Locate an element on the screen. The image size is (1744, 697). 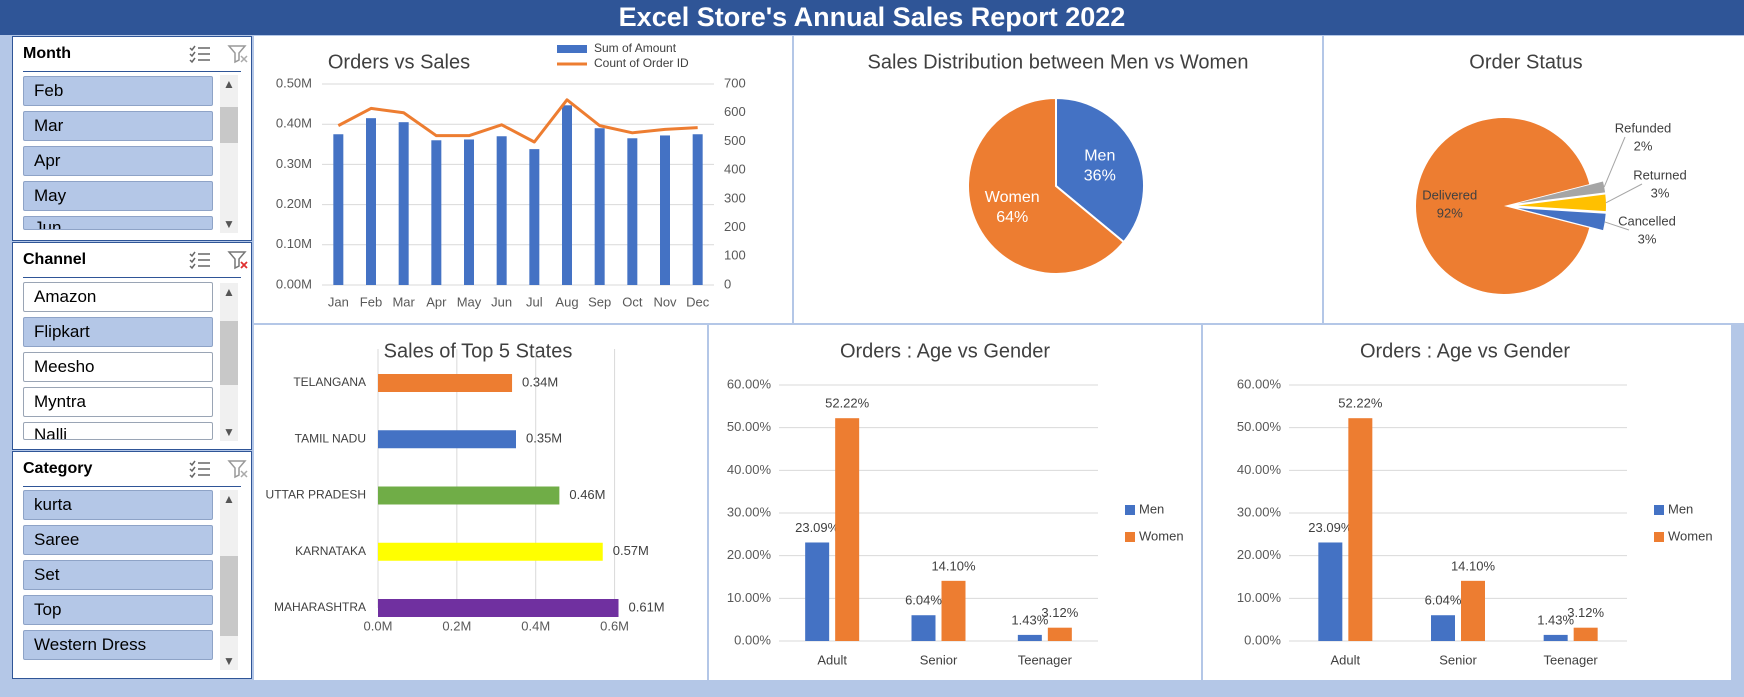
y-tick-label: 20.00% is located at coordinates (1259, 554).